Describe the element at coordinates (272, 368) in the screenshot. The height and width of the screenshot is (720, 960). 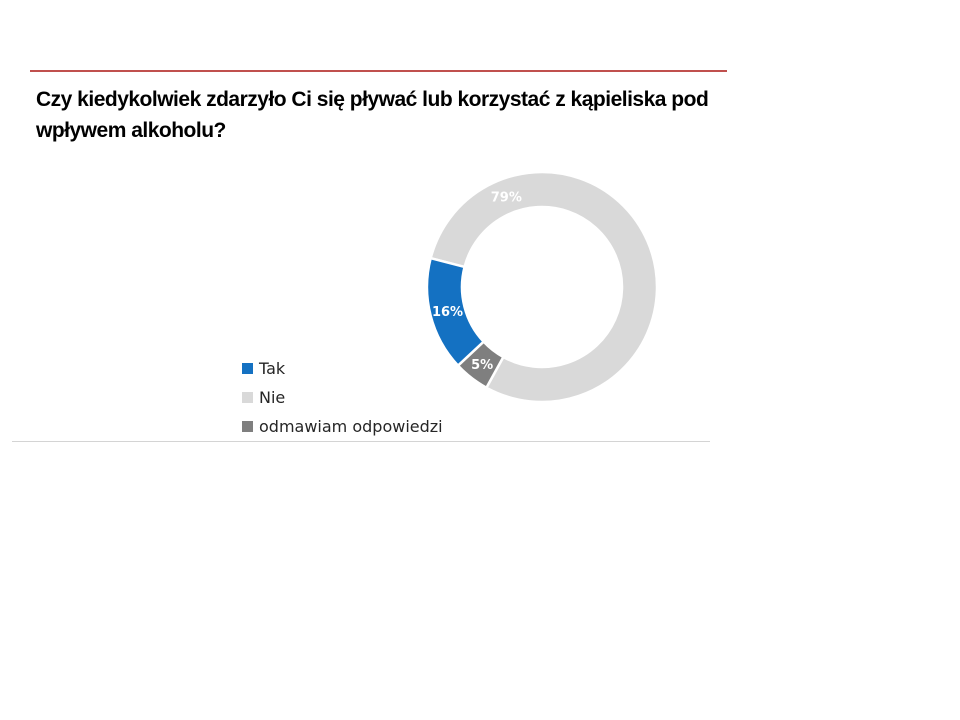
I see `legend-label-tak: Tak` at that location.